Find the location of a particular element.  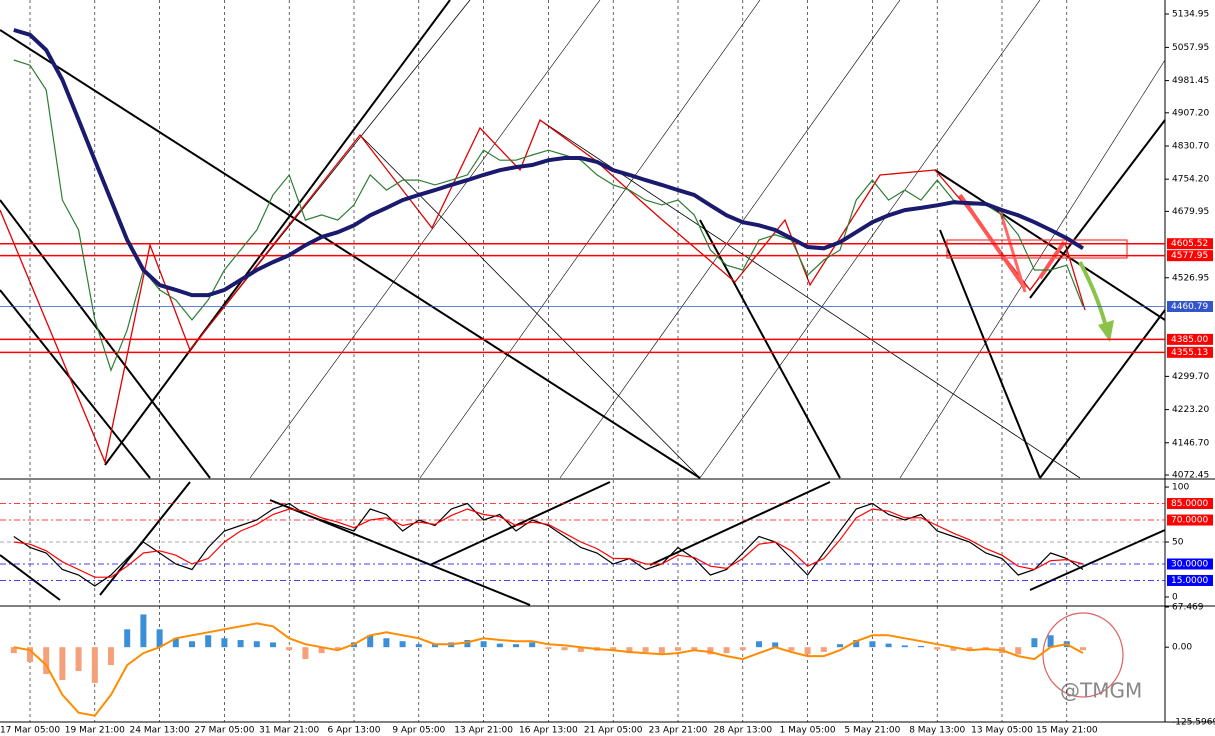

y-tick-label: 0 is located at coordinates (1175, 597).